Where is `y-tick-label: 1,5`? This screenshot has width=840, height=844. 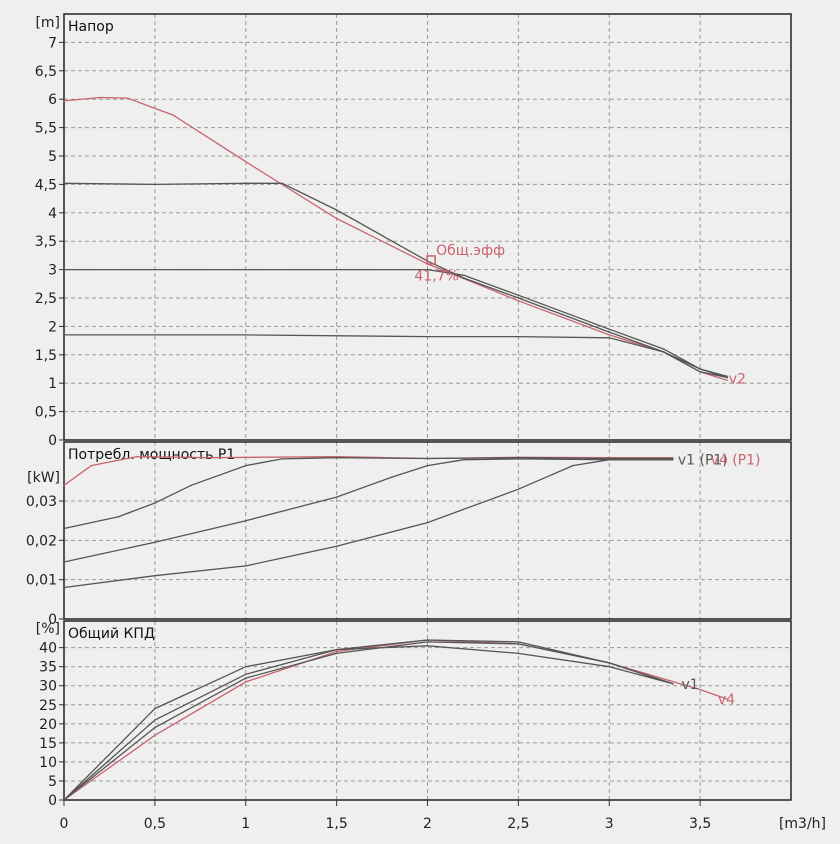 y-tick-label: 1,5 is located at coordinates (46, 356).